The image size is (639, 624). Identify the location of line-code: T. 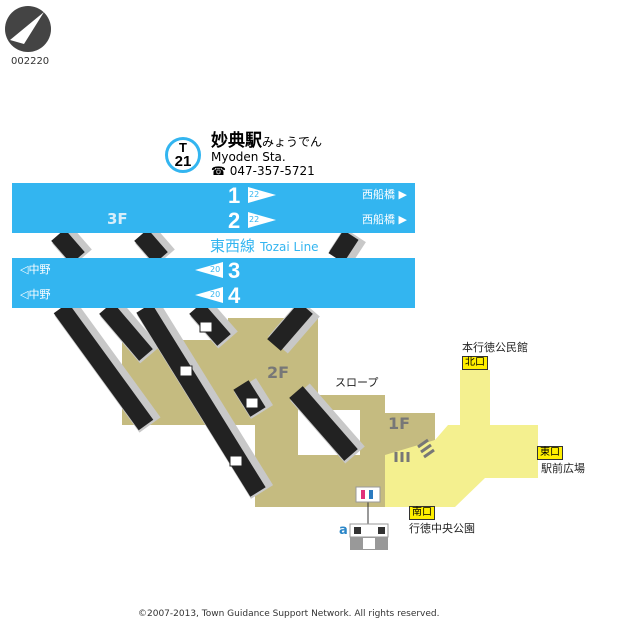
(183, 147).